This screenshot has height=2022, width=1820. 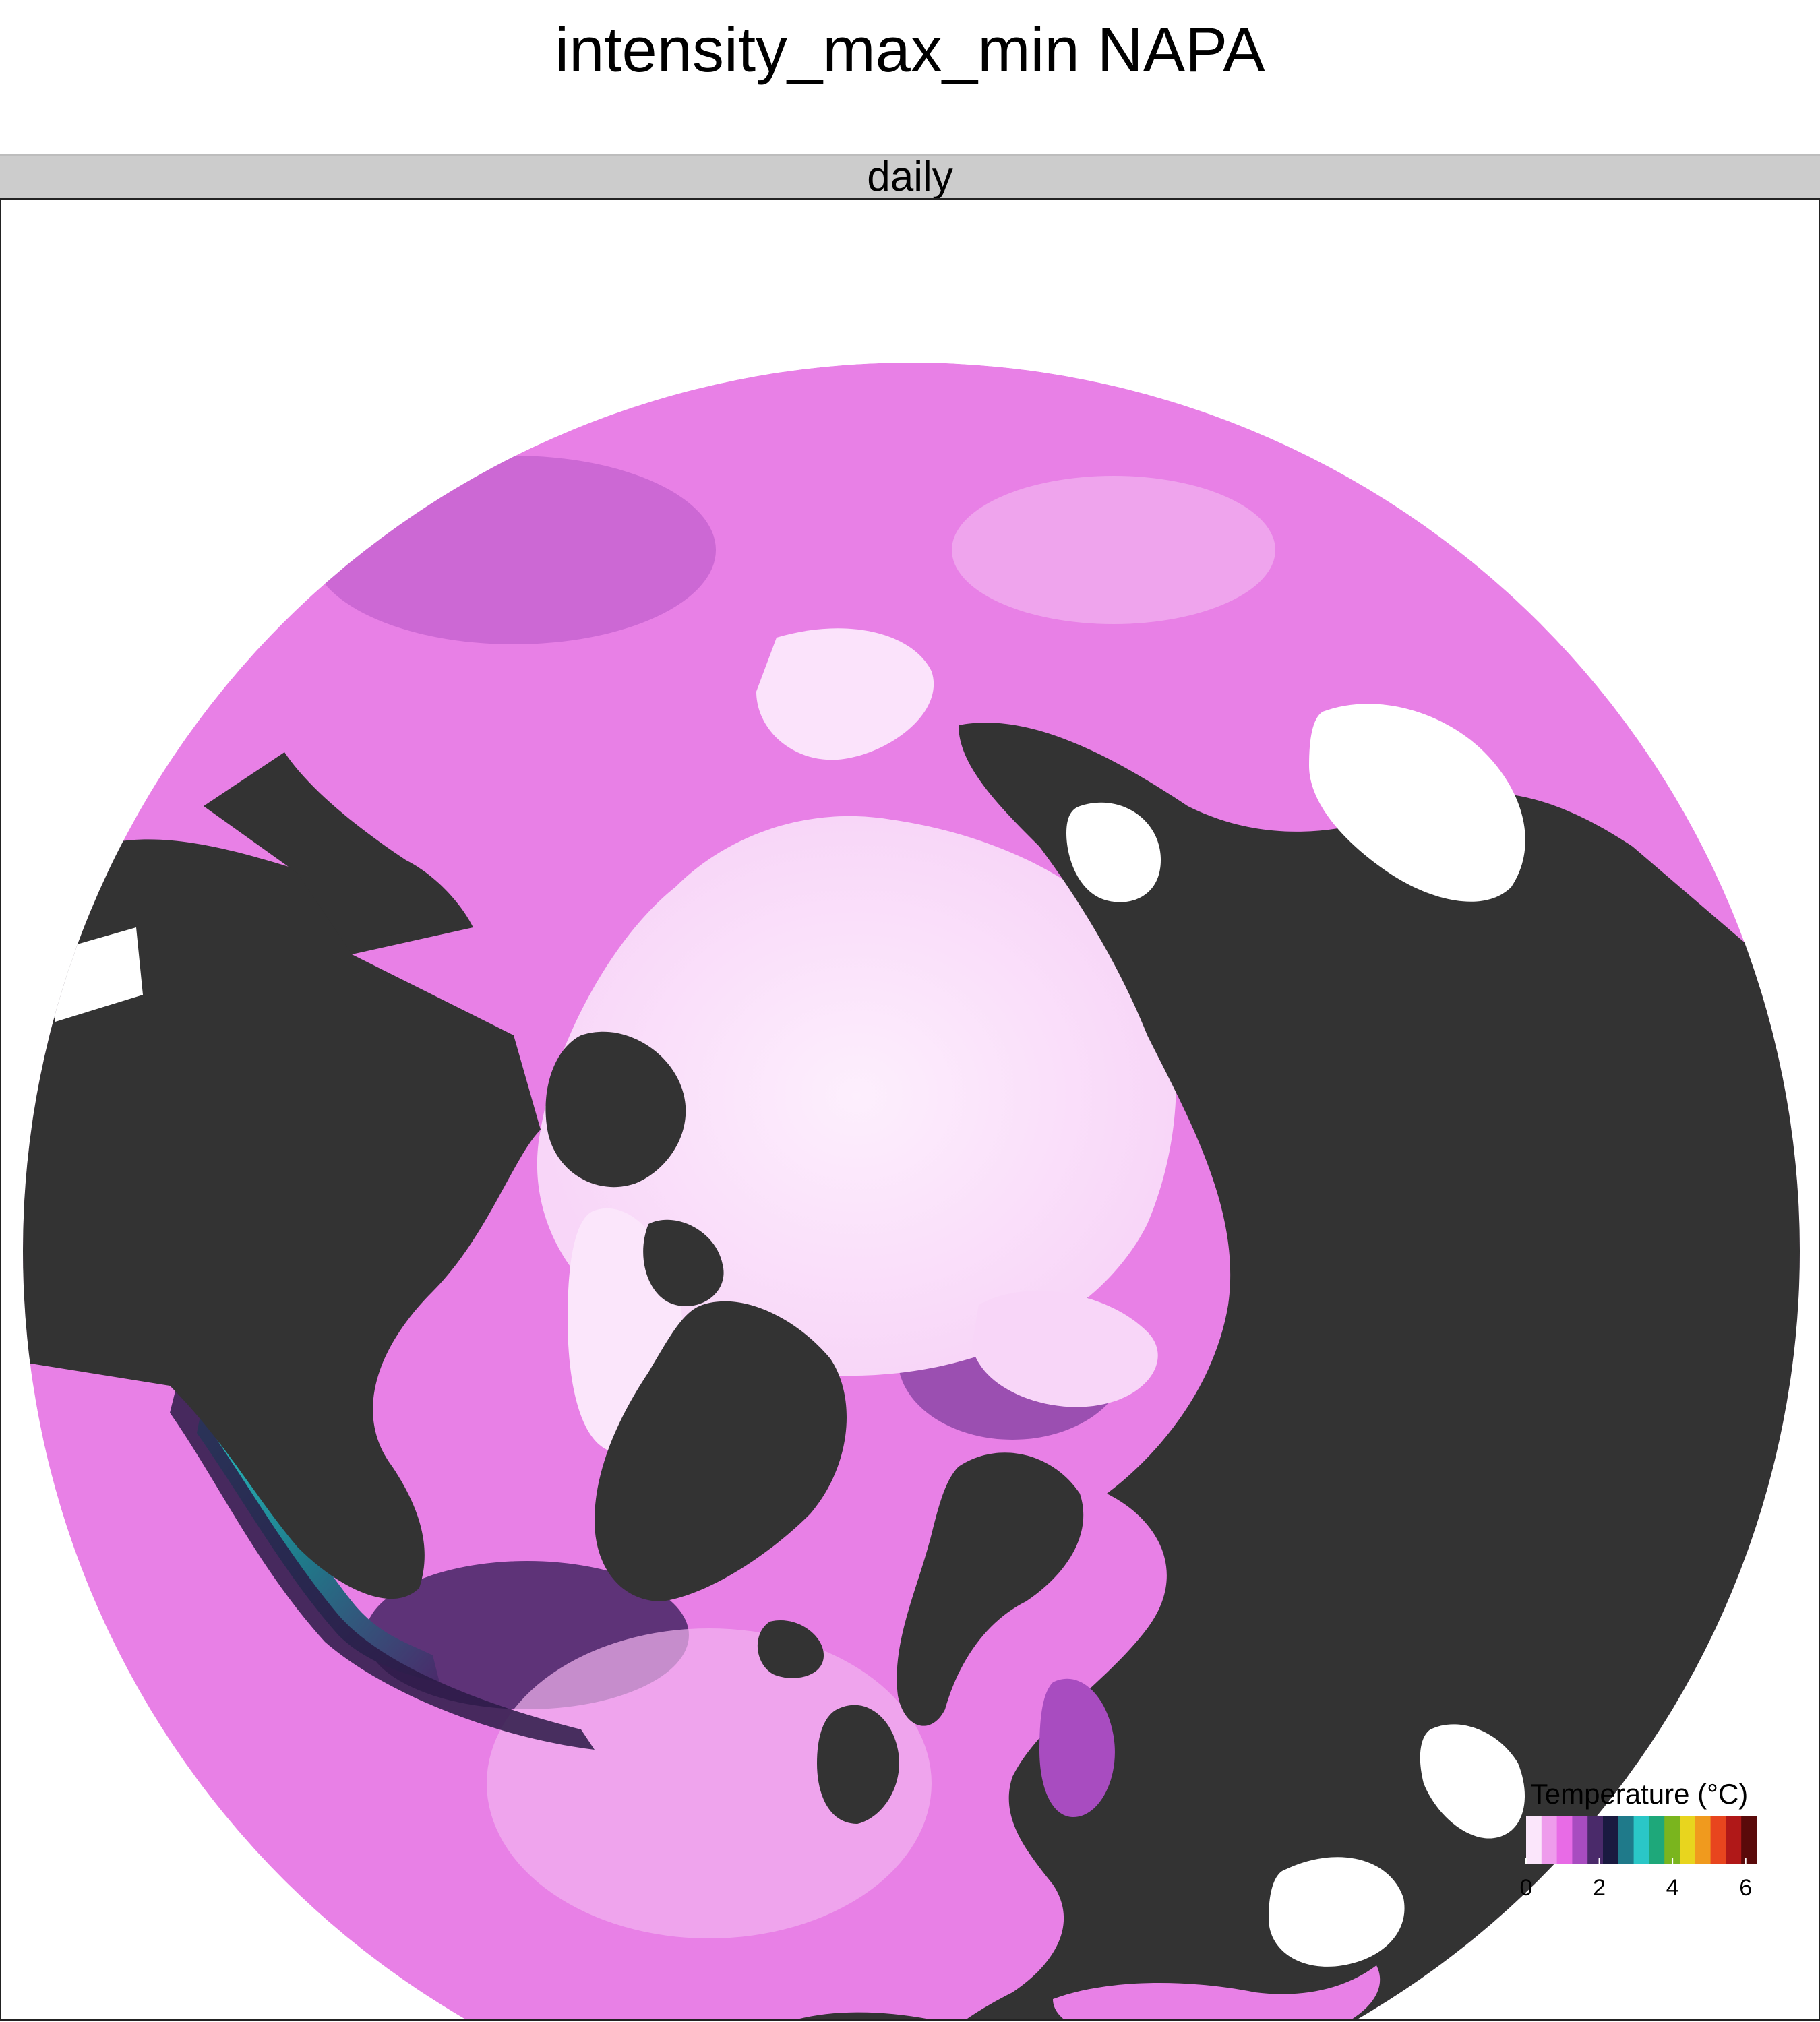 I want to click on legend-title: Temperature (°C), so click(x=1640, y=1794).